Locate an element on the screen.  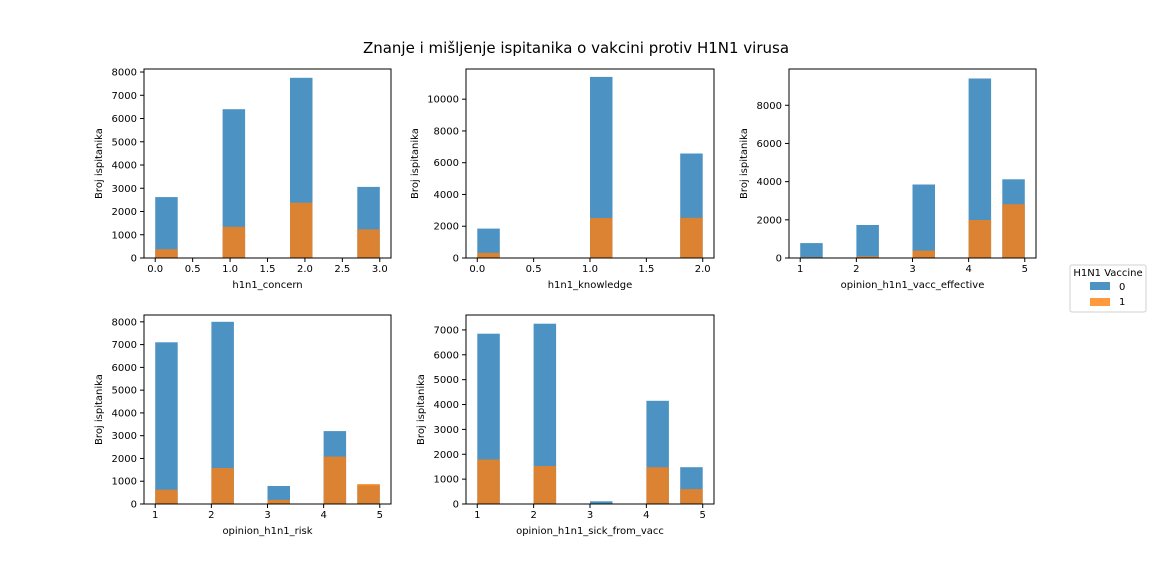
y-tick: 8000 is located at coordinates (773, 106).